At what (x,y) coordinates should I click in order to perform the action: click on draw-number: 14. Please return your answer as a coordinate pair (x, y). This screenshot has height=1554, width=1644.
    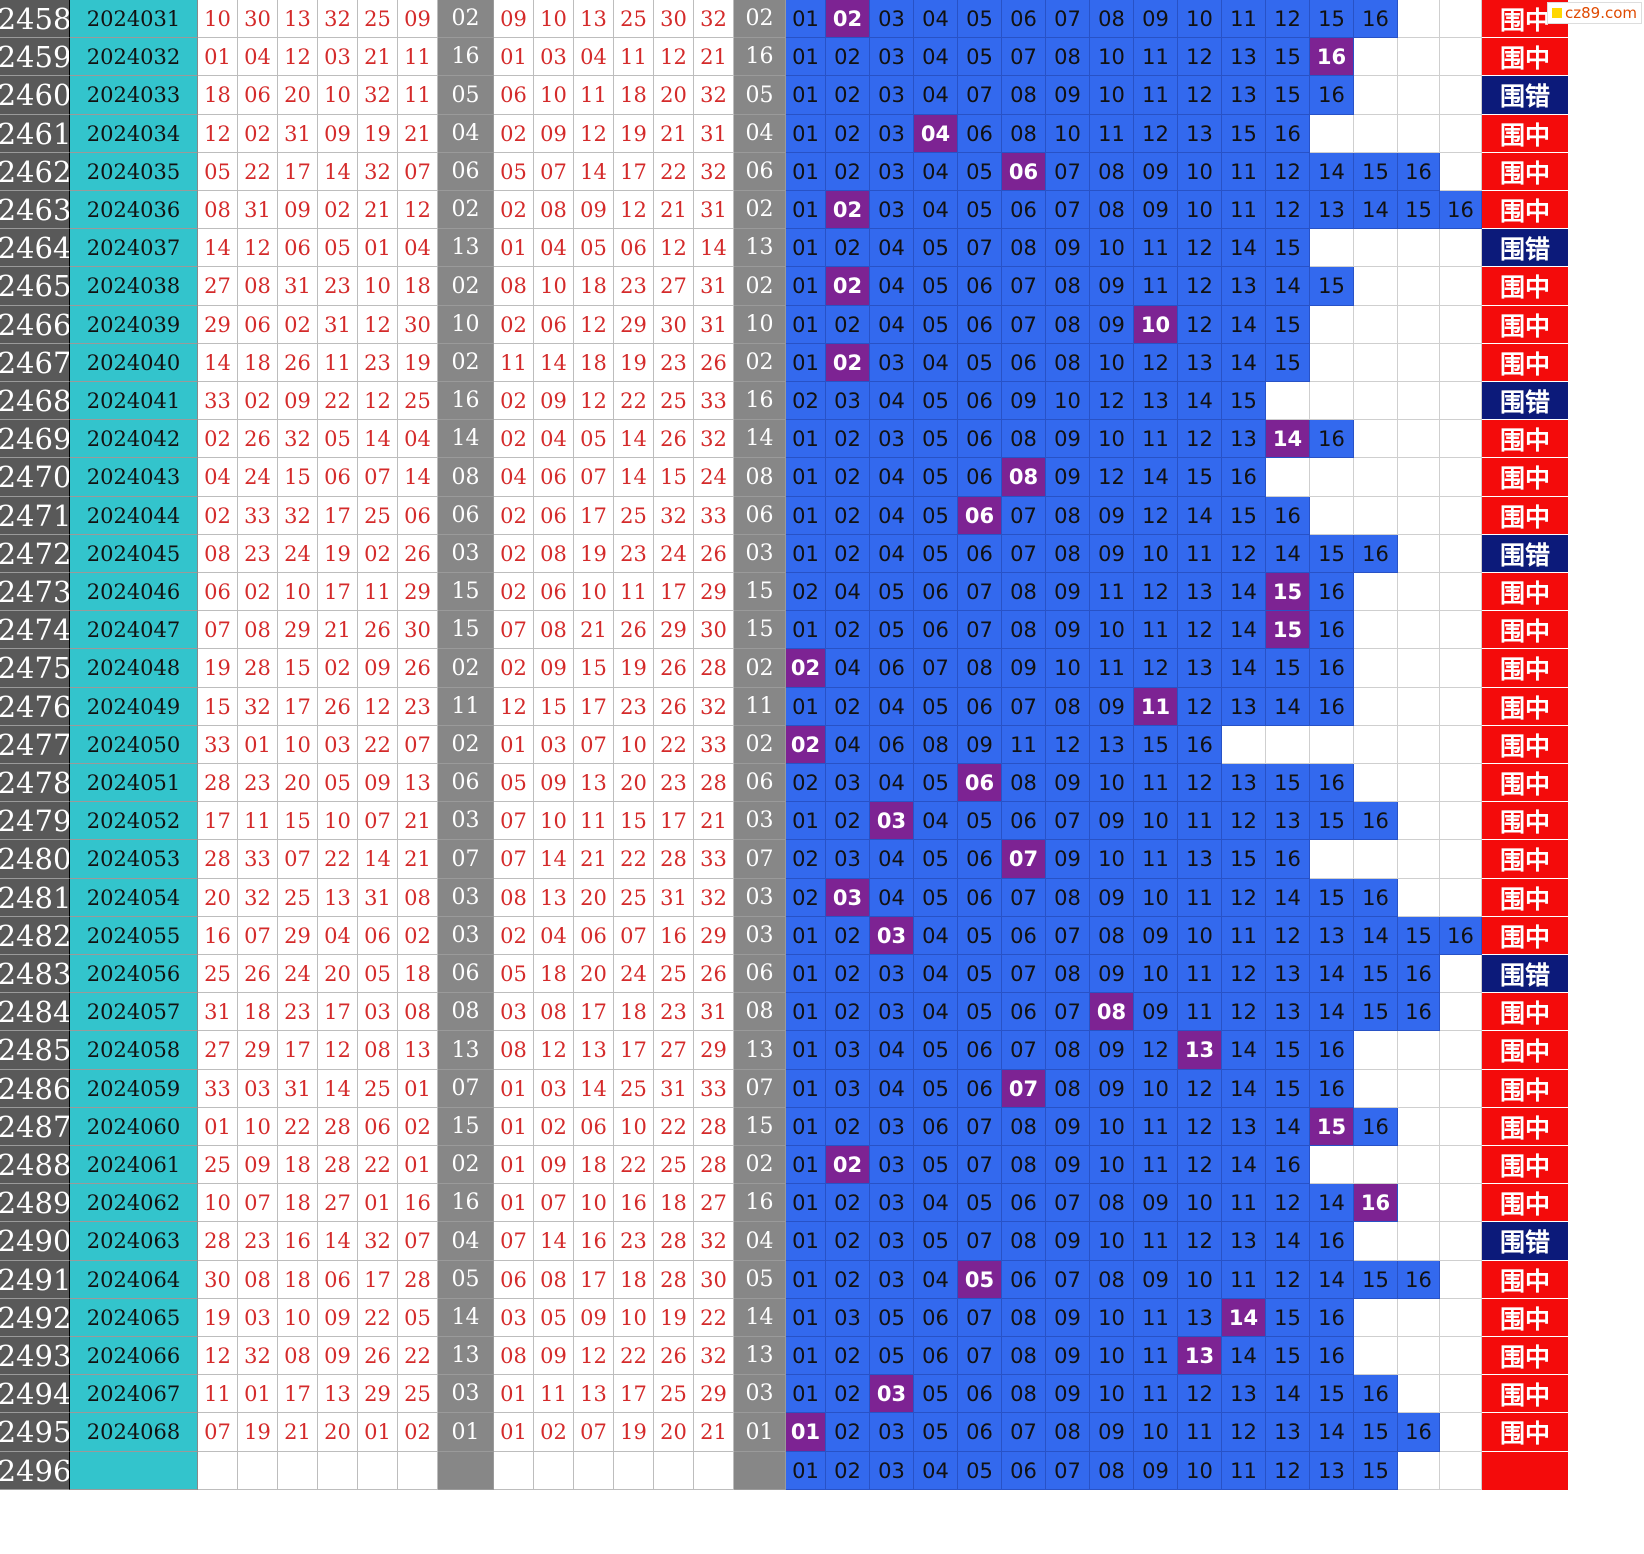
    Looking at the image, I should click on (378, 439).